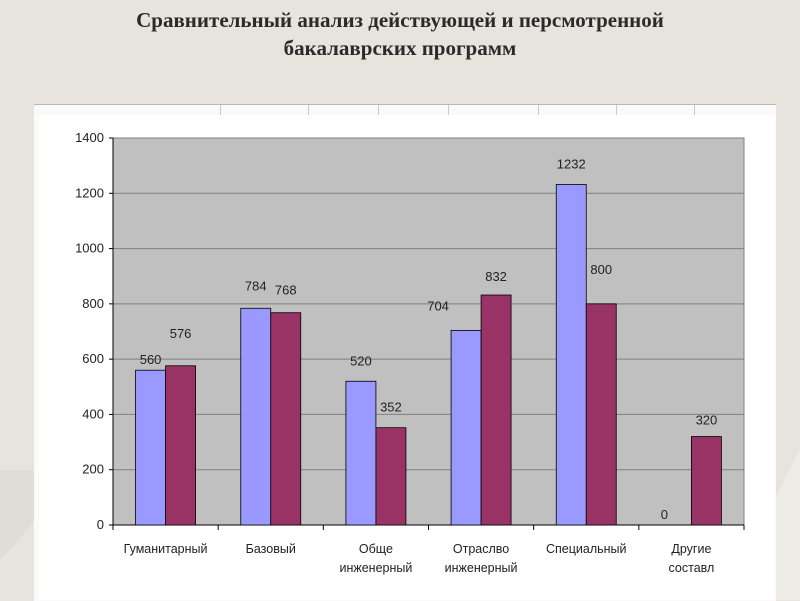  I want to click on y-tick-label: 200, so click(93, 469).